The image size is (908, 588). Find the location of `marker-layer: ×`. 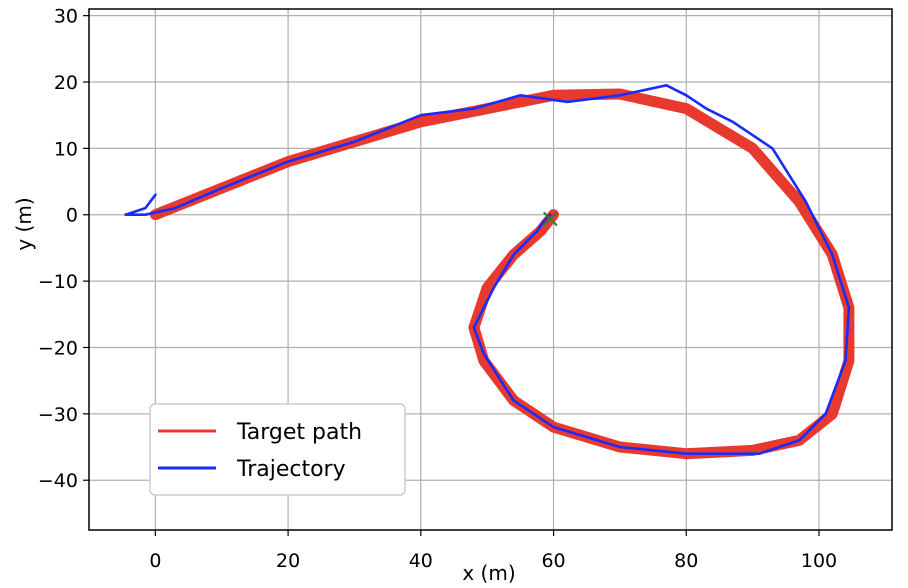

marker-layer: × is located at coordinates (550, 219).